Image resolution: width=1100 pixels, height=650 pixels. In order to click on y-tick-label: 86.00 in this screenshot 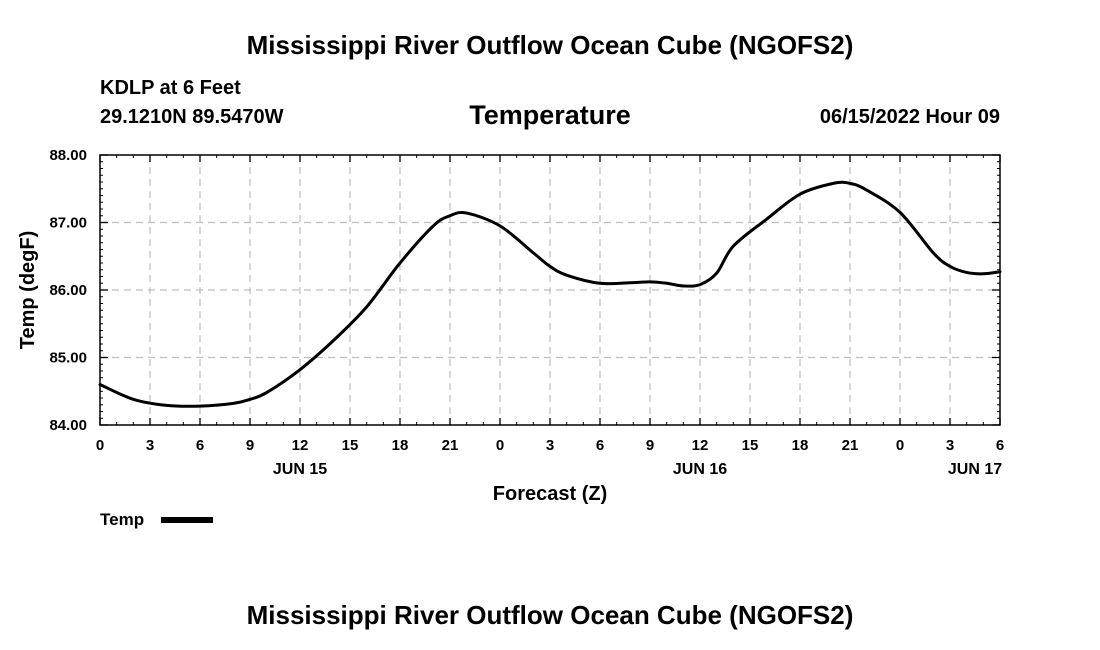, I will do `click(68, 290)`.